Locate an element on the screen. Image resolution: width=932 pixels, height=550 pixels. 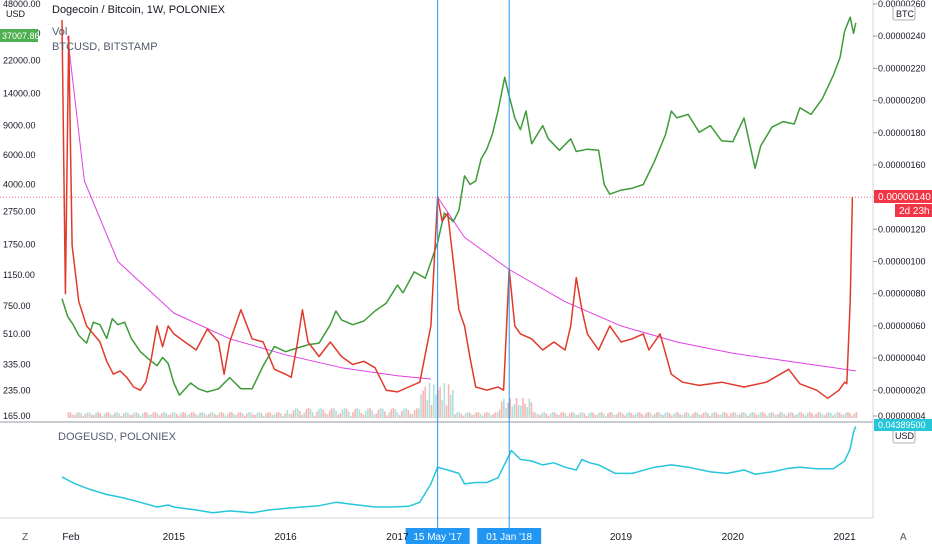
vertical-markers: 15 May '17 01 Jan '18 is located at coordinates (473, 272).